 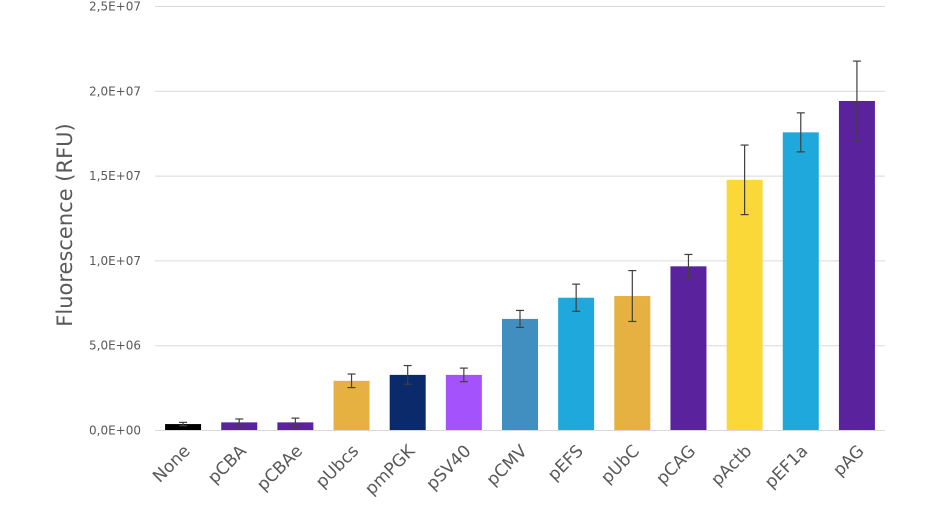 I want to click on x-tick-label: pCBAe, so click(x=280, y=468).